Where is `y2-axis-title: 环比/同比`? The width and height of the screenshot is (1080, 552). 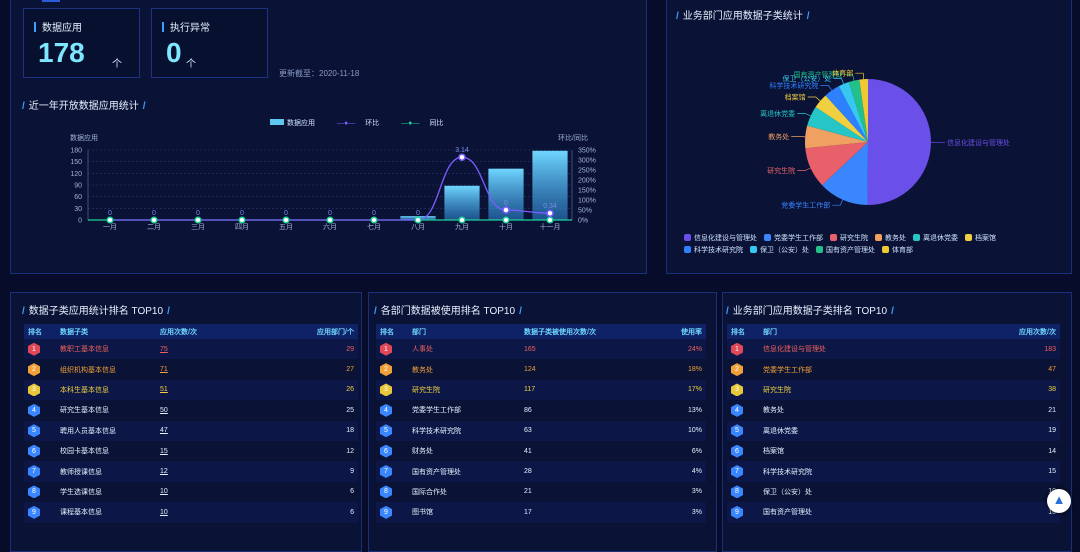 y2-axis-title: 环比/同比 is located at coordinates (573, 137).